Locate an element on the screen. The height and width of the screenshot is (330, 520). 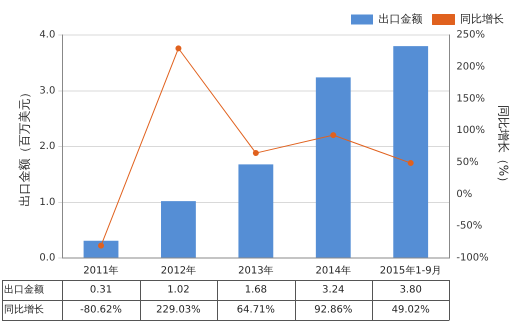
y-tick-label: 3.0 is located at coordinates (47, 90).